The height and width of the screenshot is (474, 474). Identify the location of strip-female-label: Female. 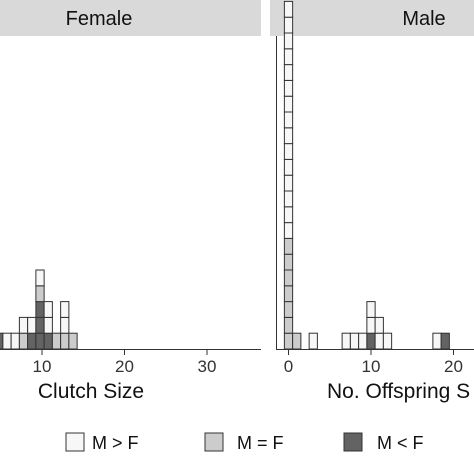
(99, 19).